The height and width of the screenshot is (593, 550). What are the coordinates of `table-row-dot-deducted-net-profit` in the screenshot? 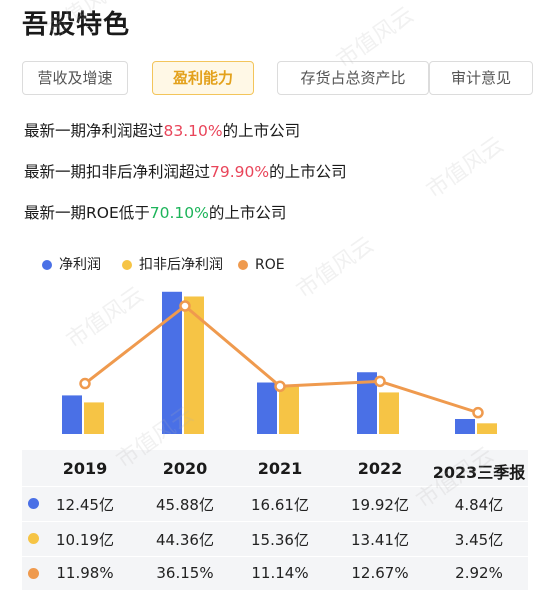 It's located at (33, 538).